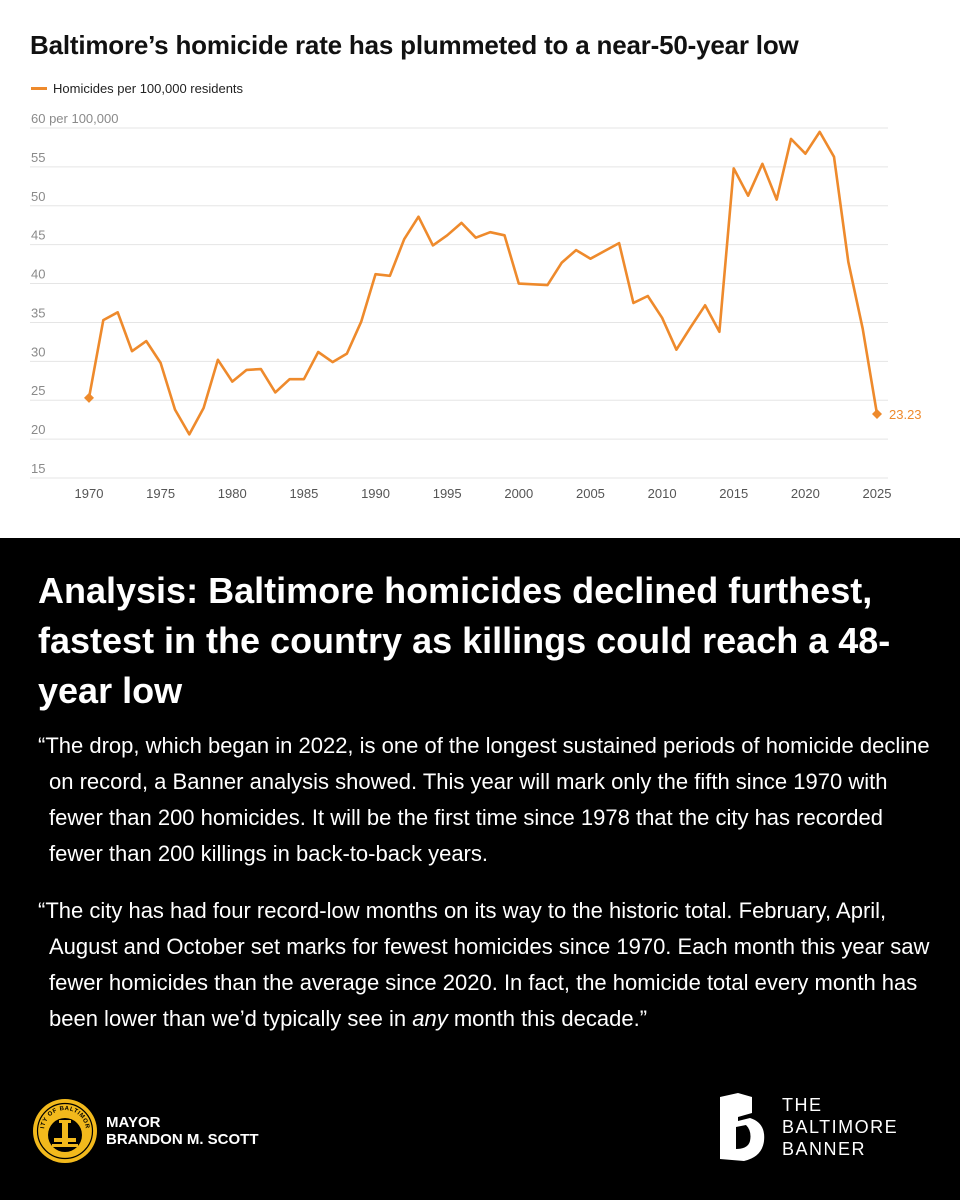  I want to click on chart-legend: Homicides per 100,000 residents, so click(137, 88).